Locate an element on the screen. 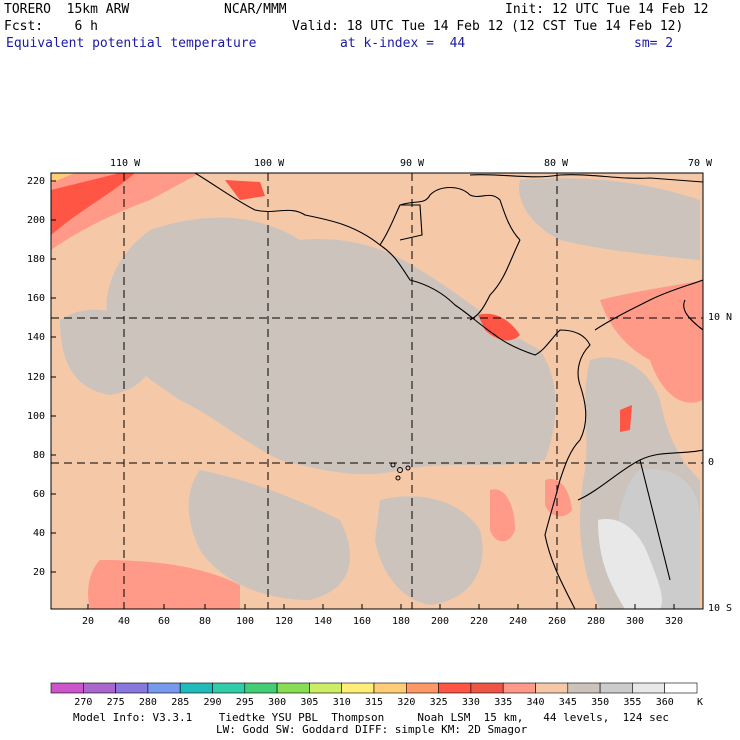 The height and width of the screenshot is (740, 740). y-tick-label: 180 is located at coordinates (36, 259).